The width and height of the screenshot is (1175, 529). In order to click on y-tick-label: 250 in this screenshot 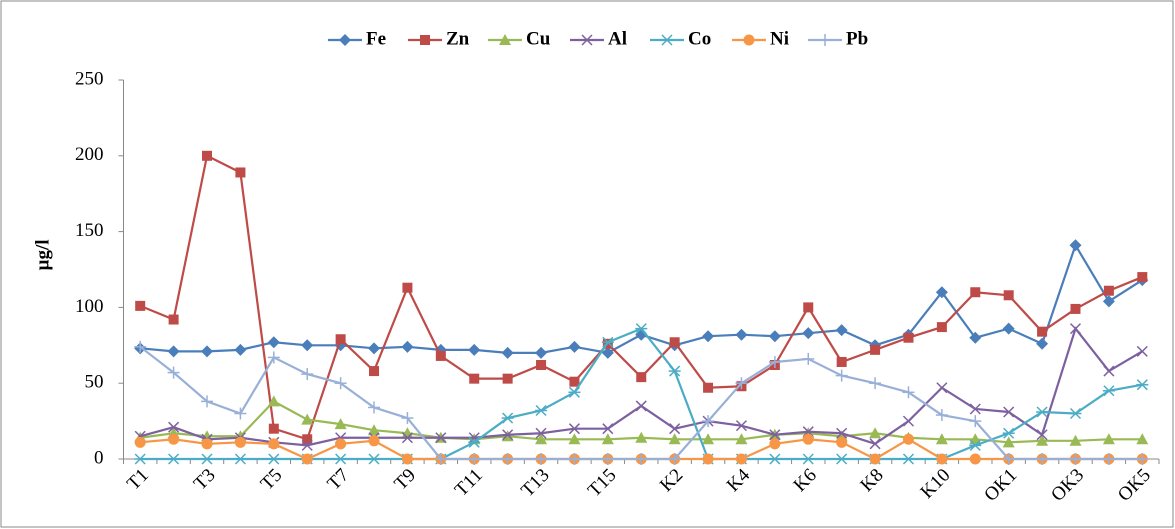, I will do `click(89, 78)`.